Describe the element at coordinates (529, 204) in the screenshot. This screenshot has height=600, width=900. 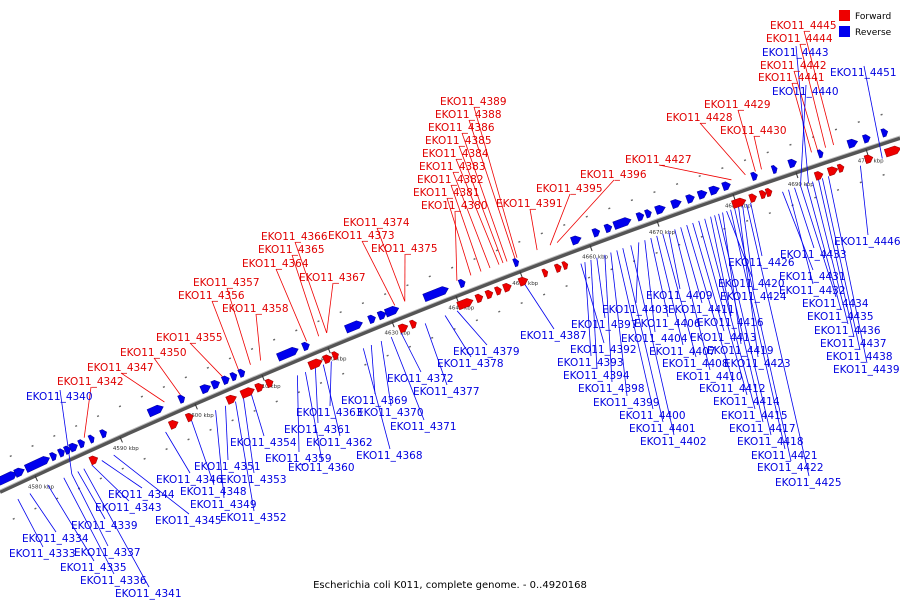
I see `forward-gene-label: EKO11_4391` at that location.